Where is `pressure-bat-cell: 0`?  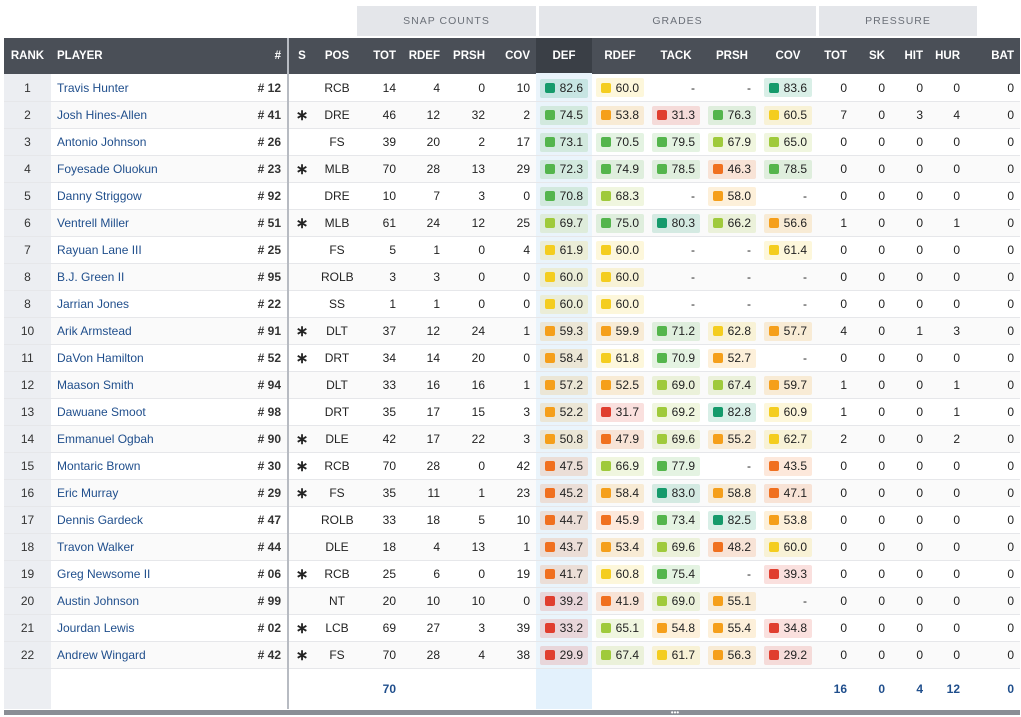 pressure-bat-cell: 0 is located at coordinates (993, 493).